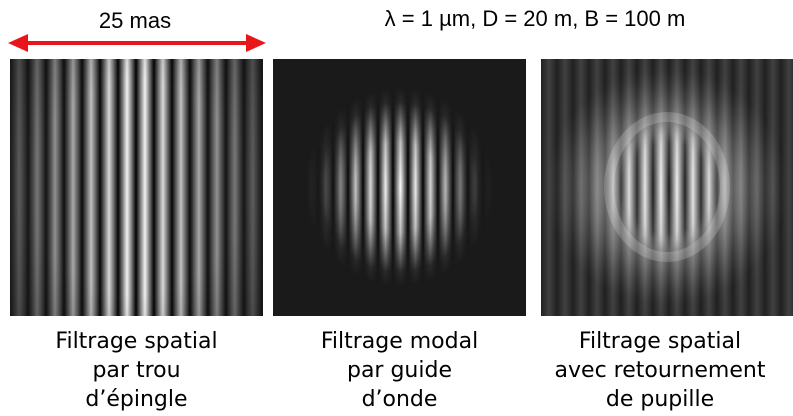  I want to click on caption-line: de pupille, so click(660, 399).